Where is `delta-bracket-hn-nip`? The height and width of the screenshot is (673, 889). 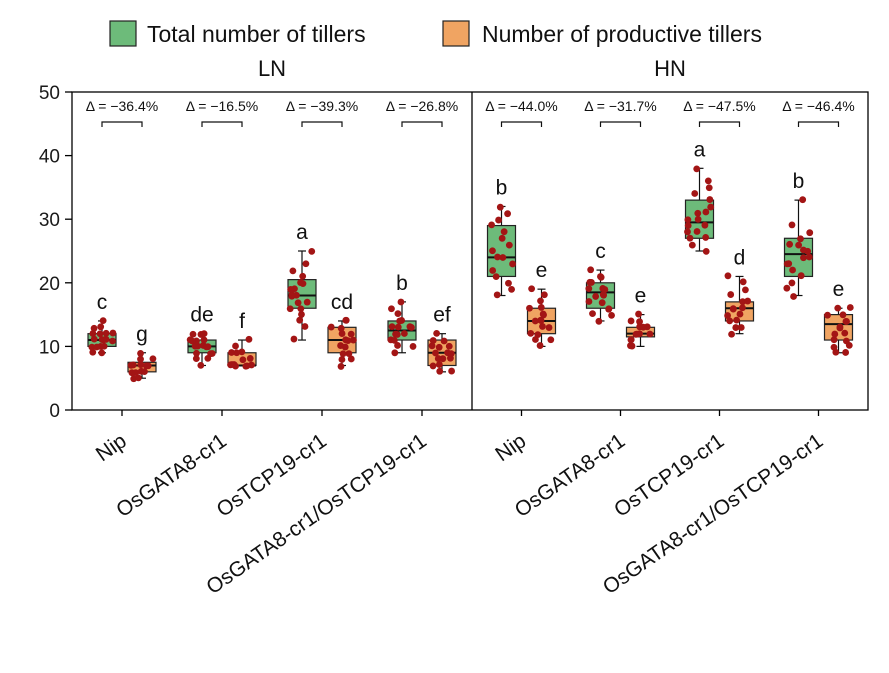 delta-bracket-hn-nip is located at coordinates (521, 124).